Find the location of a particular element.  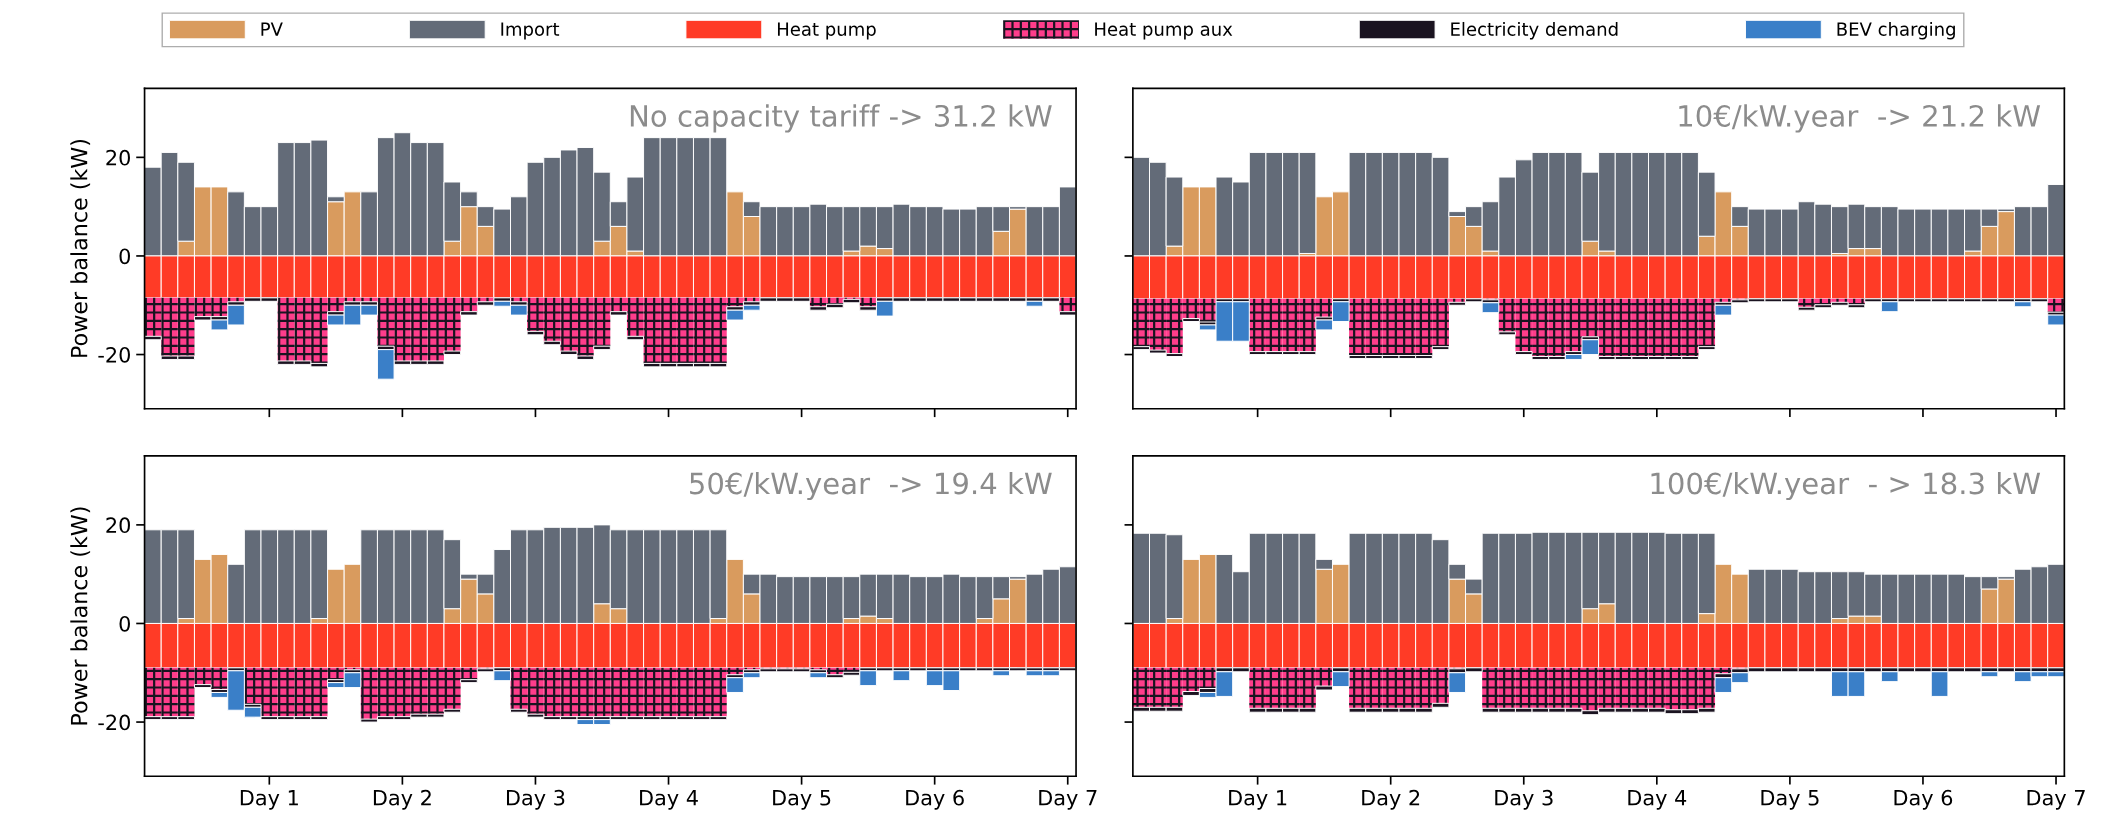

legend-label: Electricity demand is located at coordinates (1534, 30).